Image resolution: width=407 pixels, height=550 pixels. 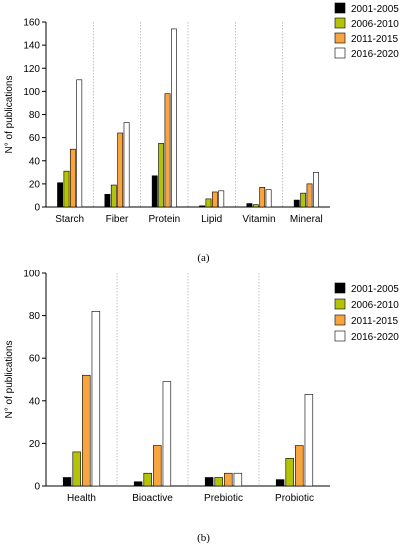 What do you see at coordinates (167, 150) in the screenshot?
I see `bar-protein-2011-2015` at bounding box center [167, 150].